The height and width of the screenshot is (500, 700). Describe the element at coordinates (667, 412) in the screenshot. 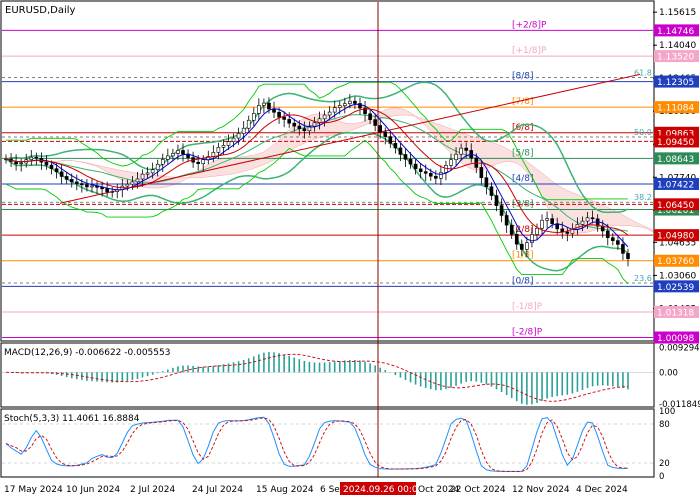

I see `stoch-tick-label: 100` at that location.